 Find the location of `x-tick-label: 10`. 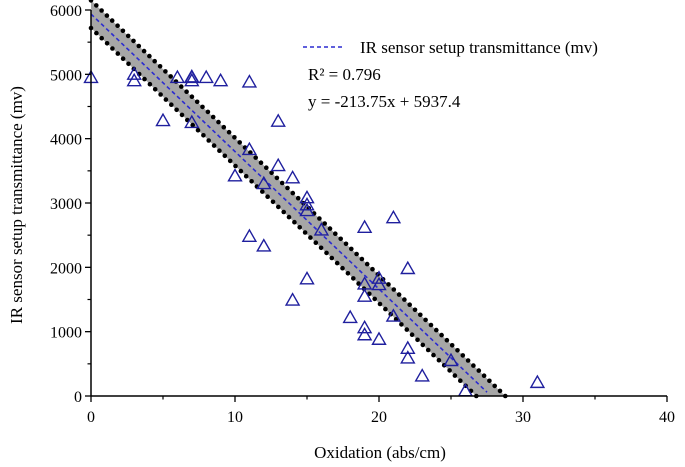

x-tick-label: 10 is located at coordinates (235, 417).